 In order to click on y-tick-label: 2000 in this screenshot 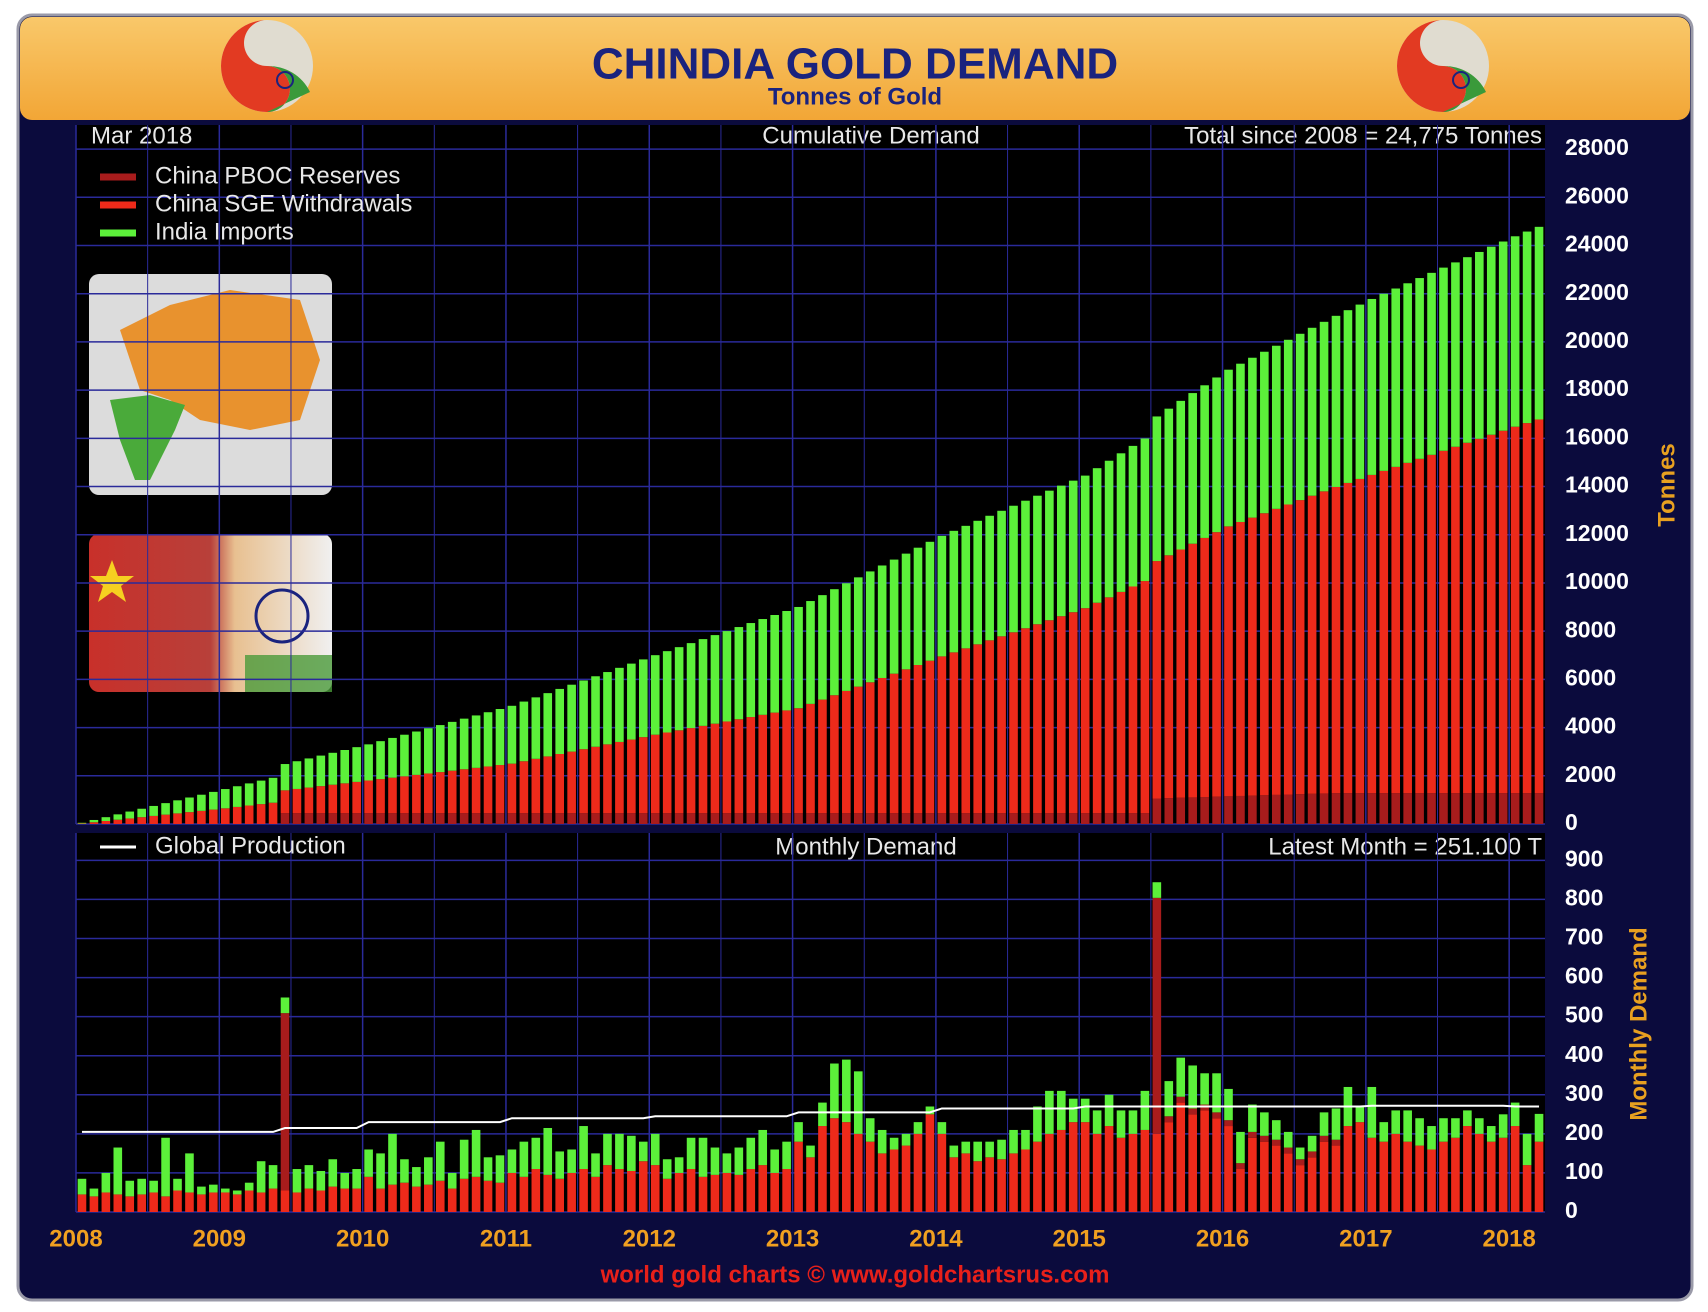, I will do `click(1590, 774)`.